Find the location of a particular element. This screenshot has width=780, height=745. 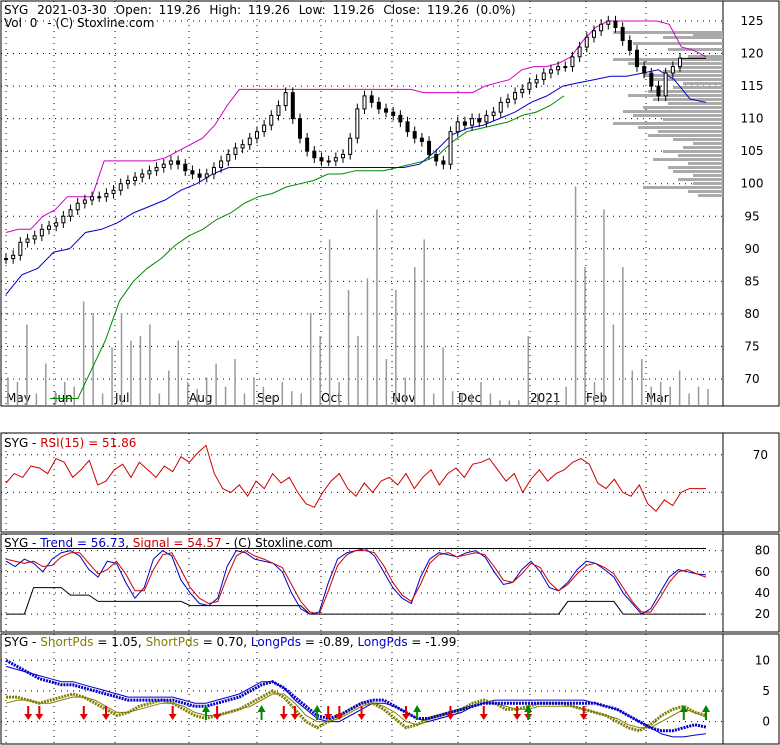

rsi-tick-label: 70 is located at coordinates (760, 455).